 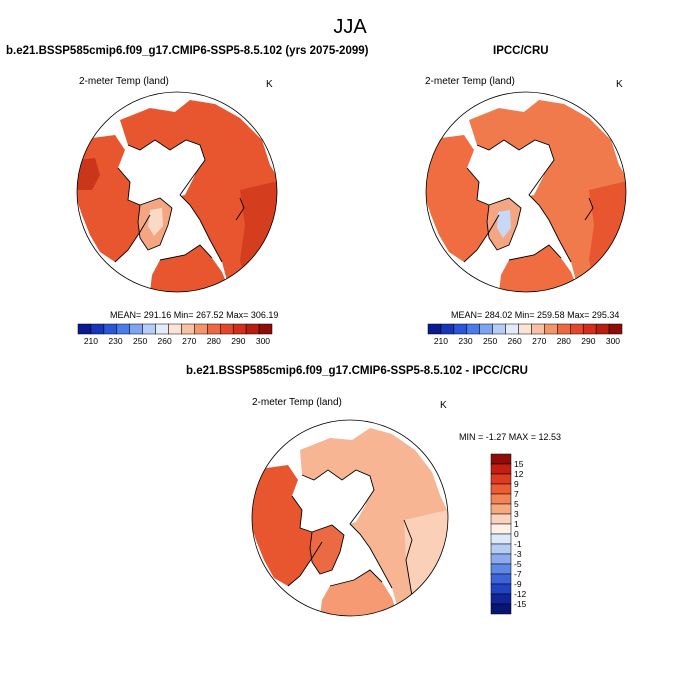 What do you see at coordinates (124, 81) in the screenshot?
I see `panel-1-variable: 2-meter Temp (land)` at bounding box center [124, 81].